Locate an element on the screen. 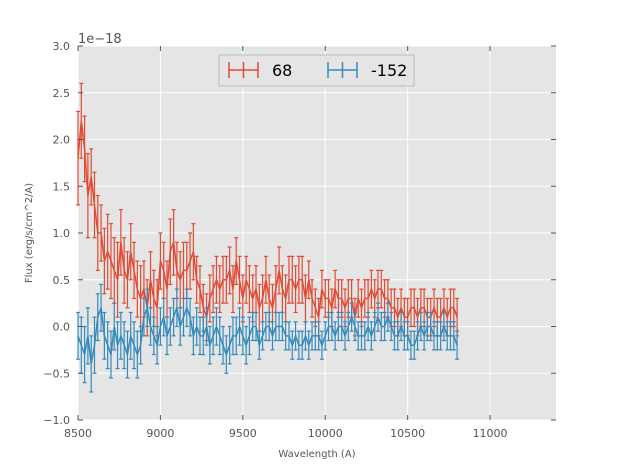  legend-label-minus-152: -152 is located at coordinates (389, 70).